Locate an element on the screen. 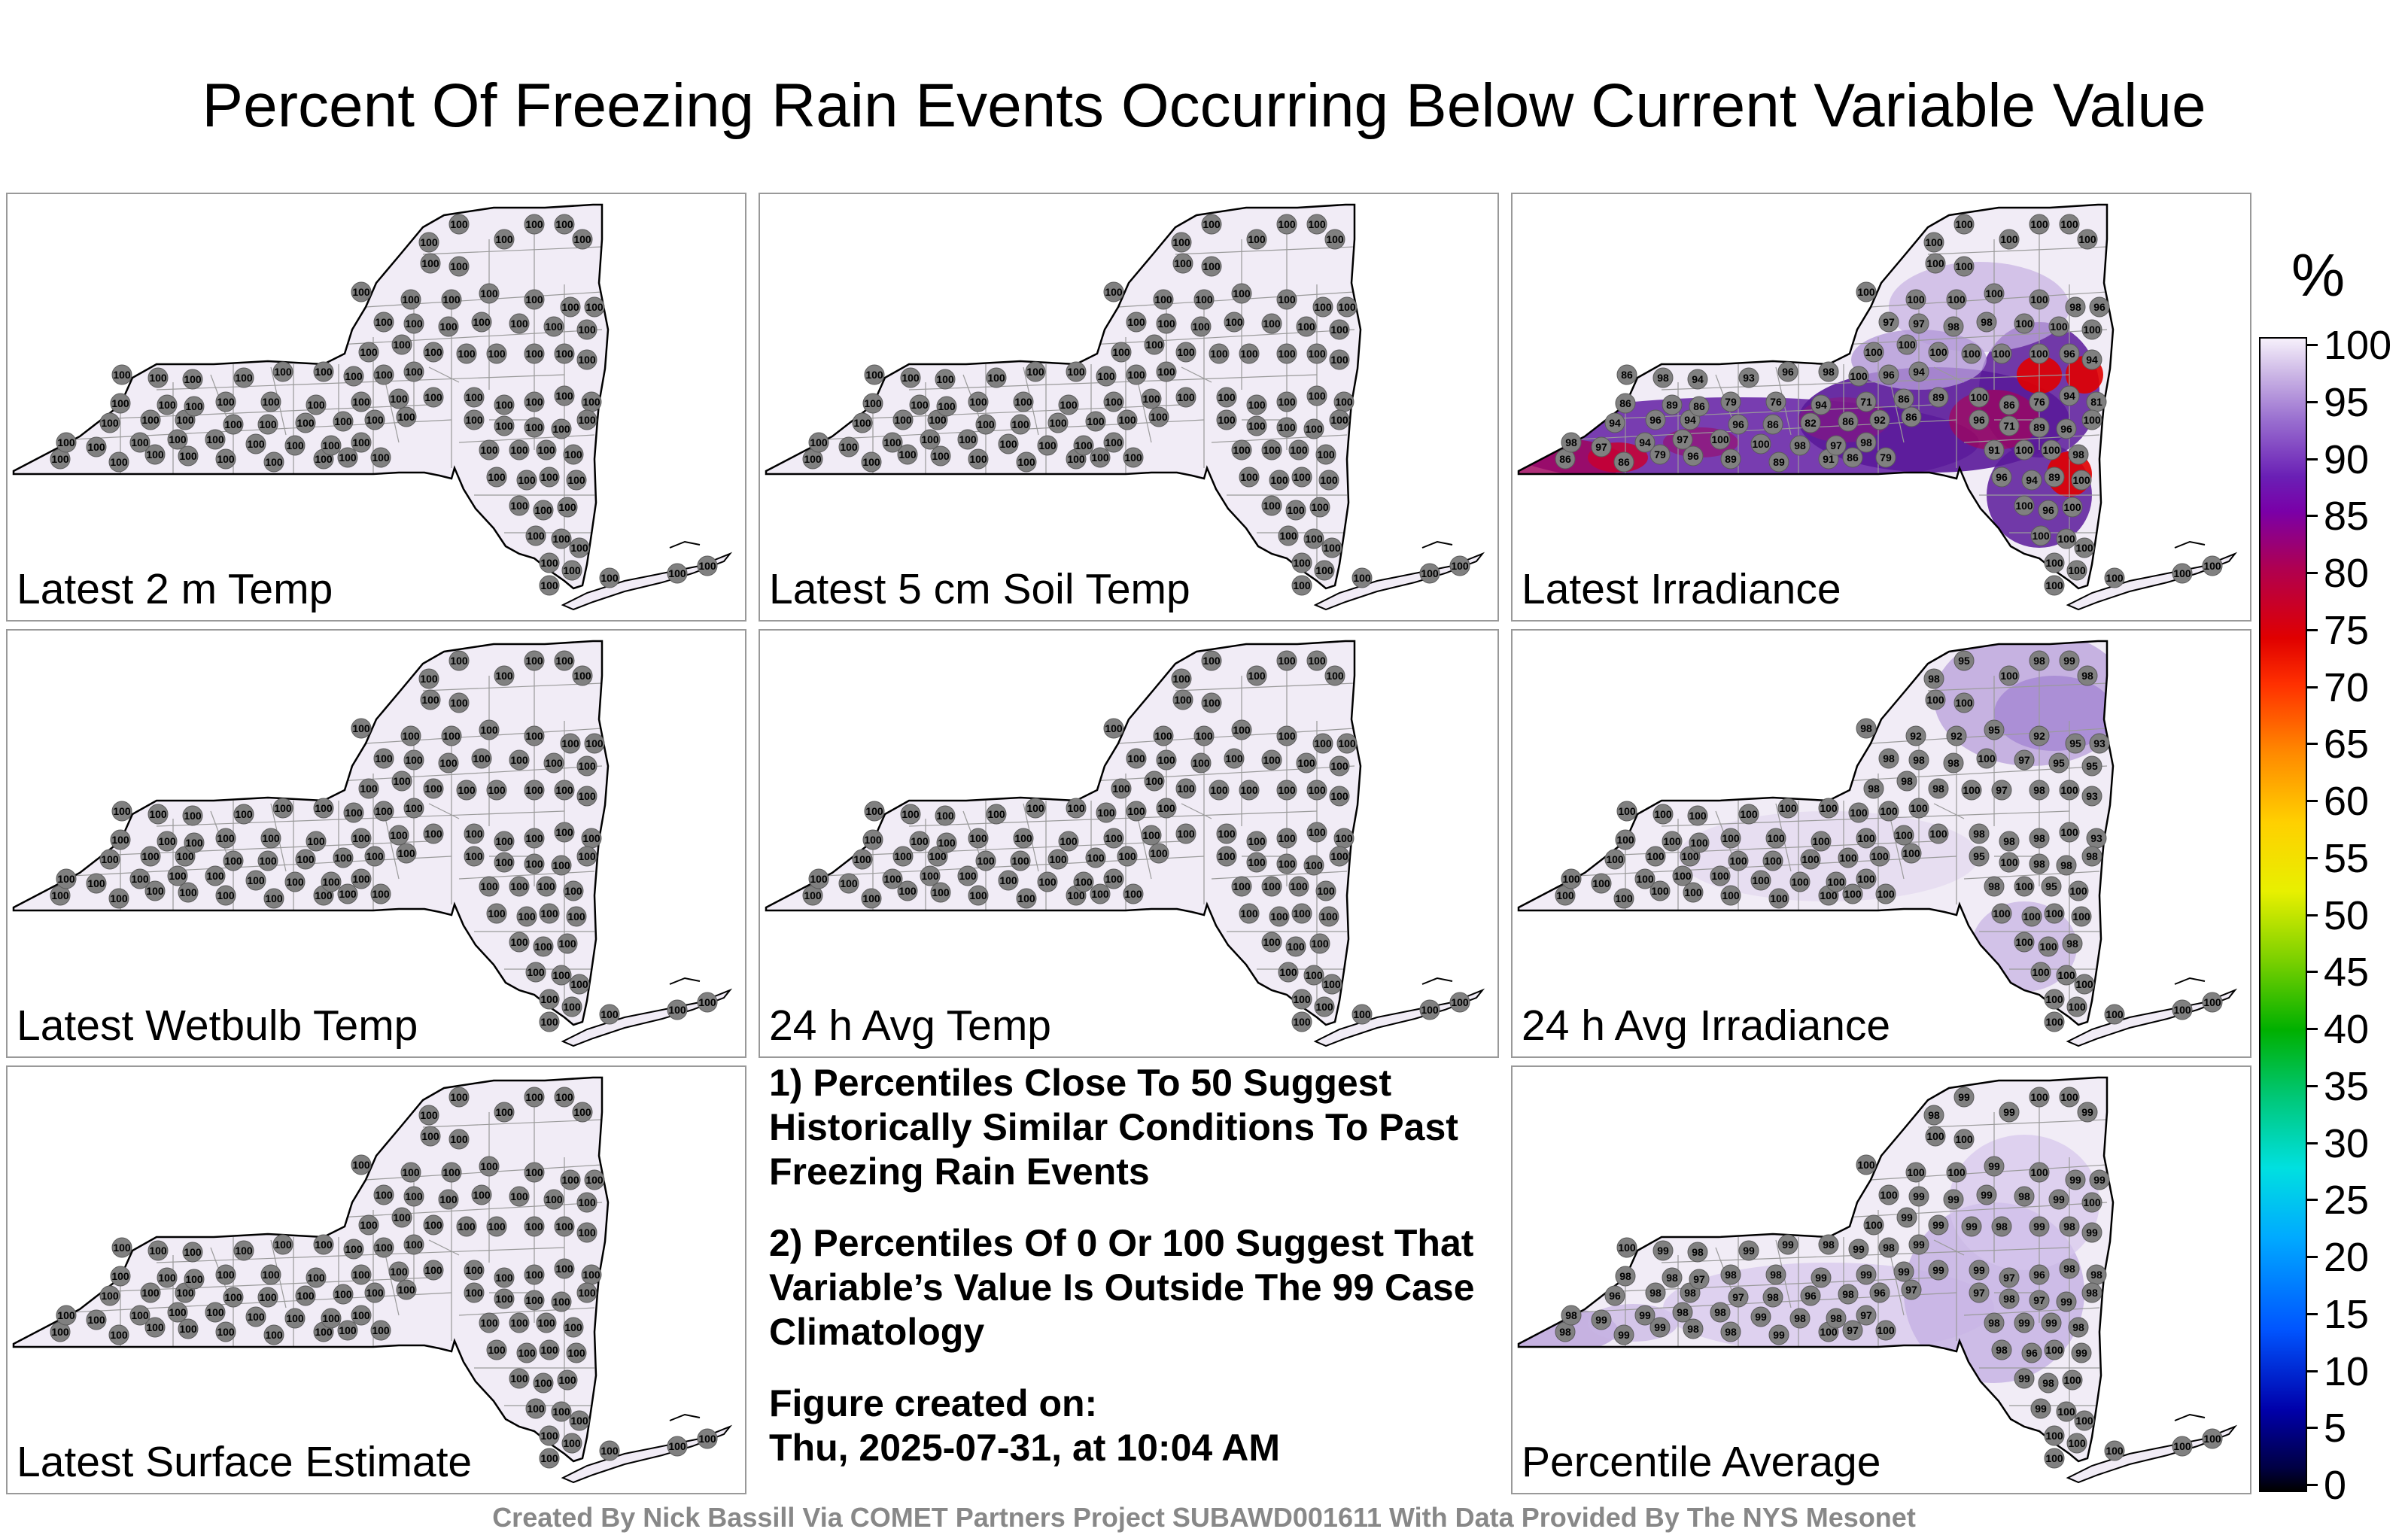 Image resolution: width=2408 pixels, height=1535 pixels. station-value: 96 is located at coordinates (1979, 420).